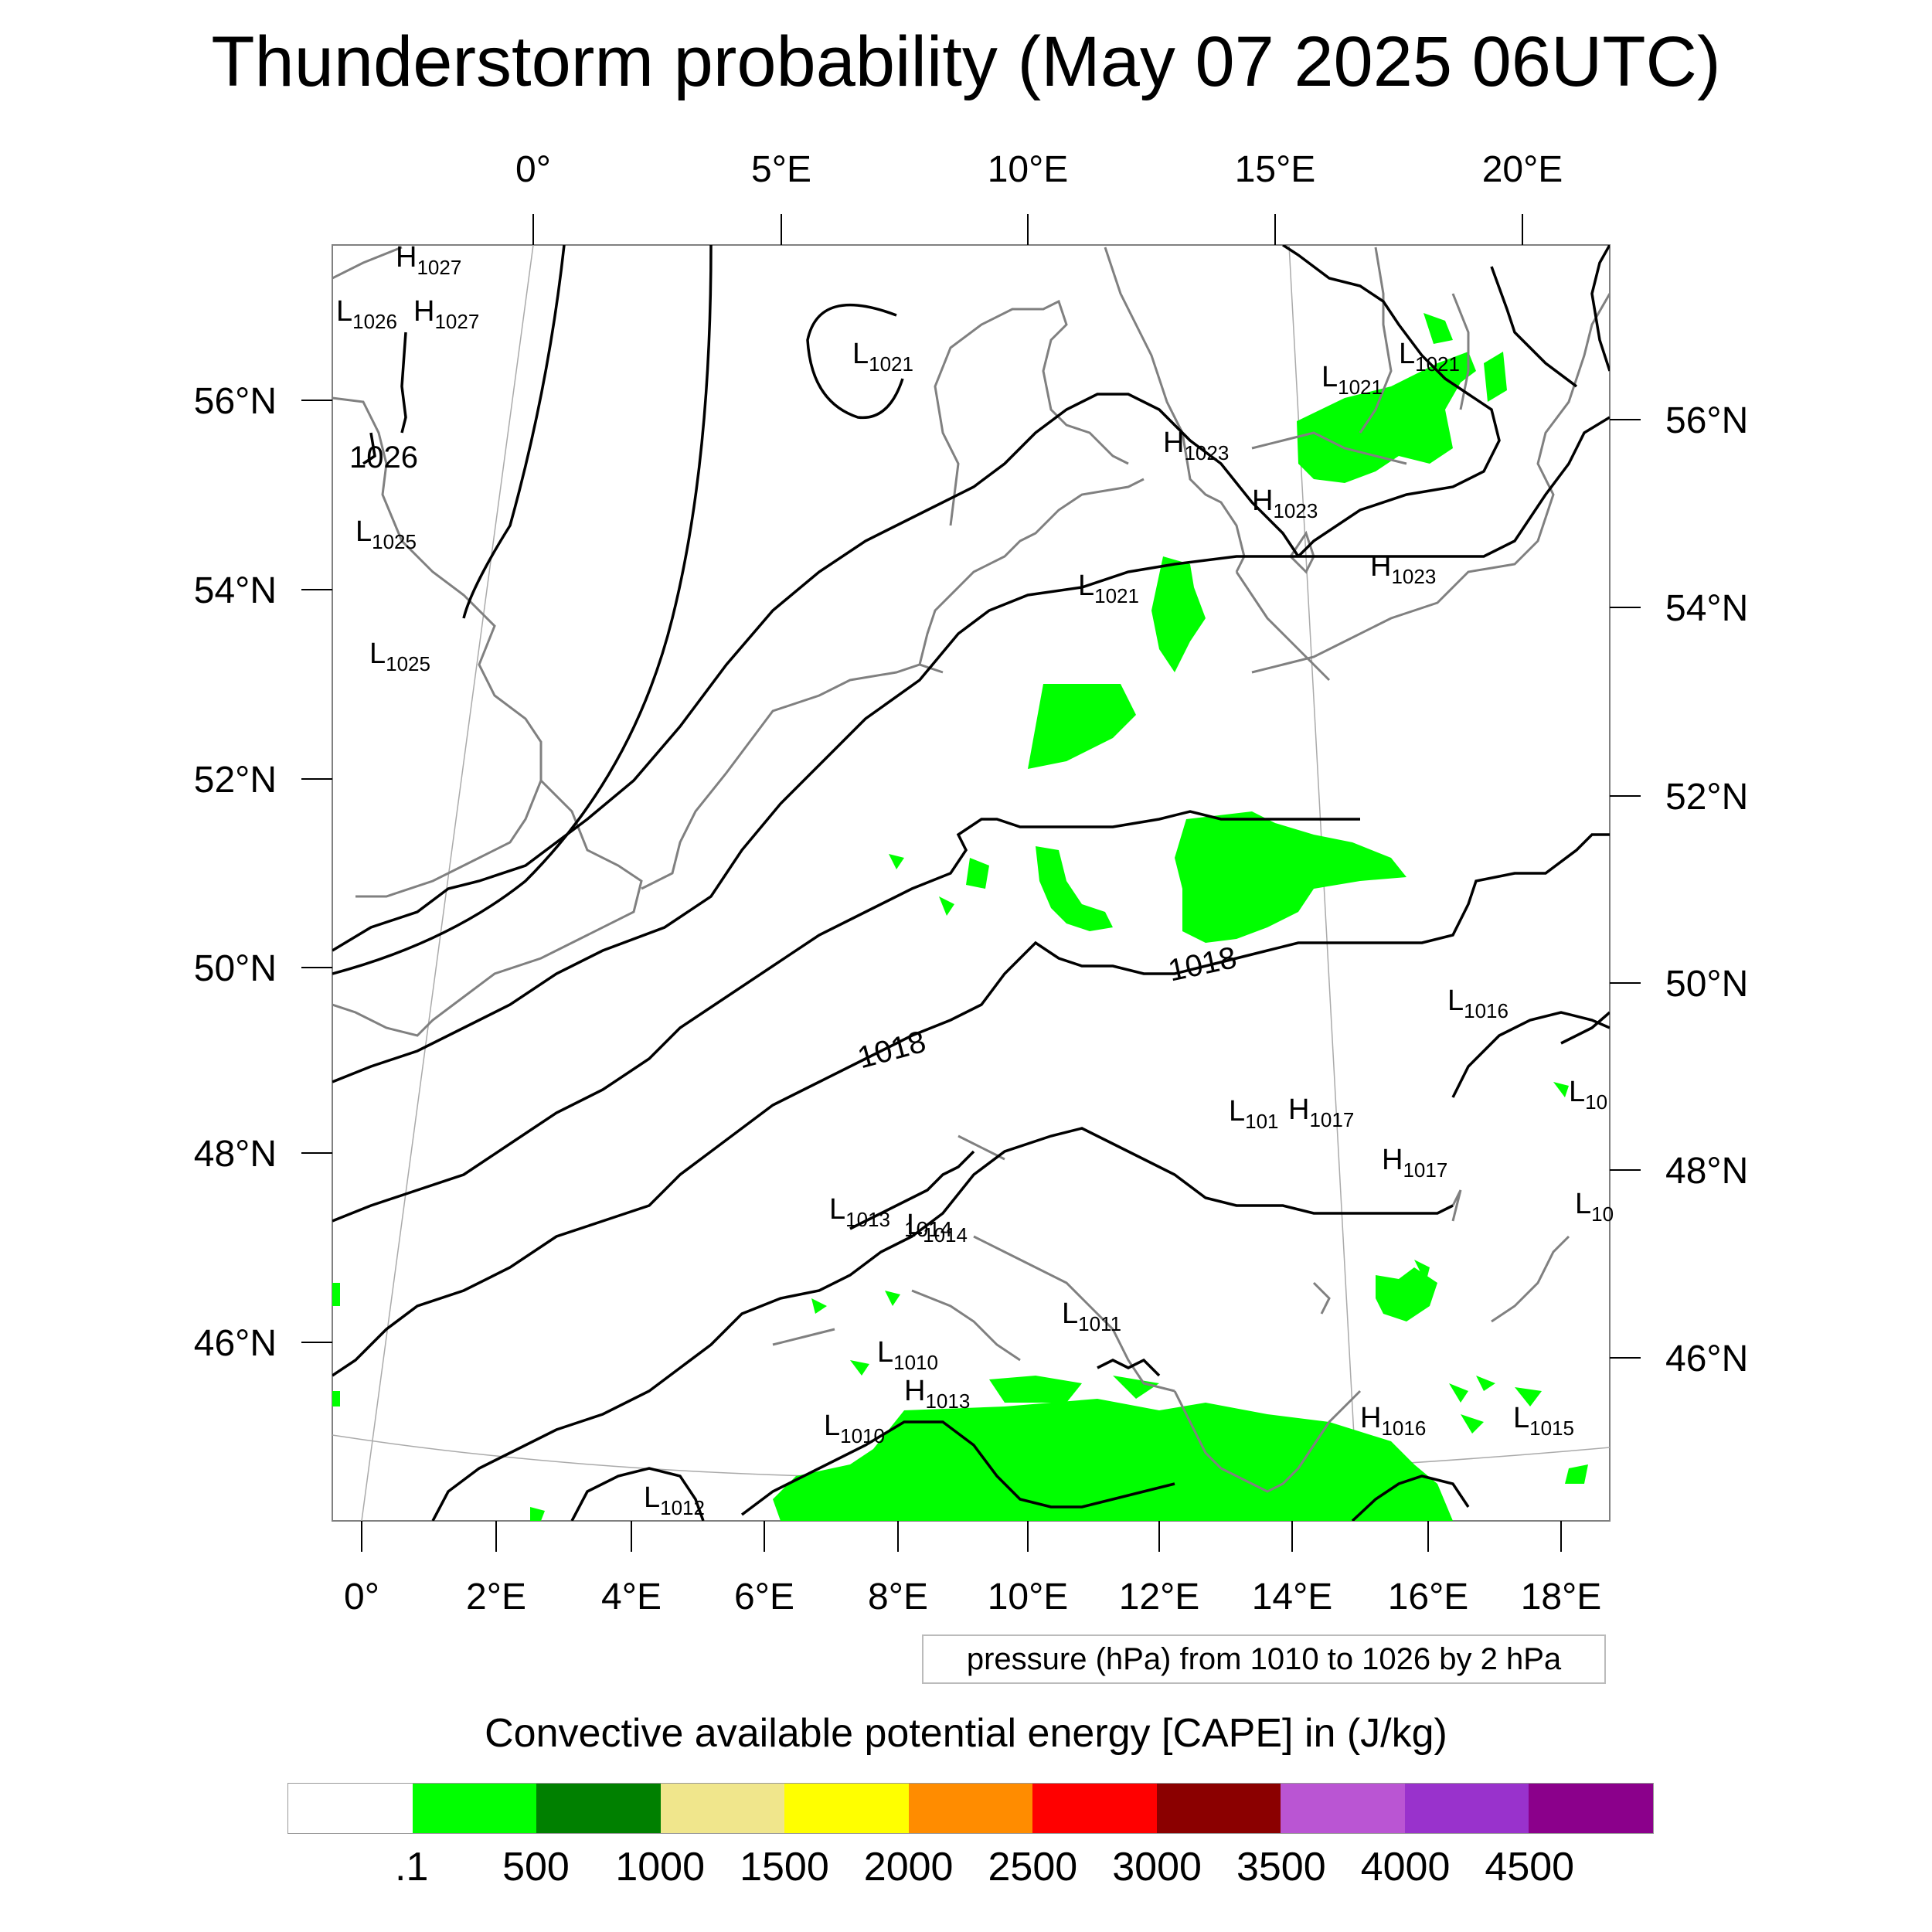 The image size is (1932, 1932). I want to click on lon-label: 12°E, so click(1159, 1597).